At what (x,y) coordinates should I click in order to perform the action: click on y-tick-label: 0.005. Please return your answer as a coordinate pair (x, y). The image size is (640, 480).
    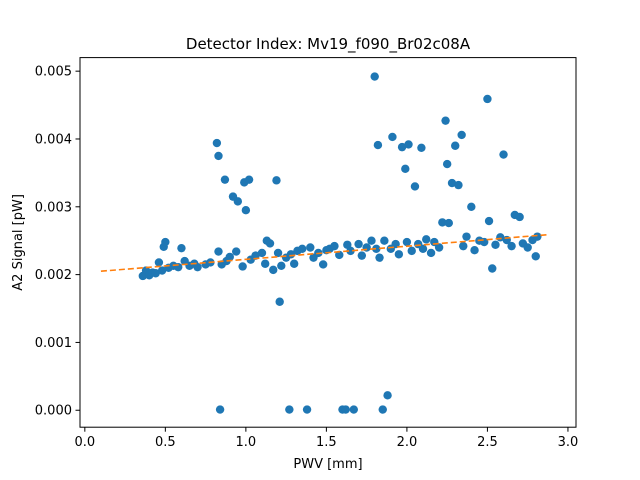
    Looking at the image, I should click on (53, 72).